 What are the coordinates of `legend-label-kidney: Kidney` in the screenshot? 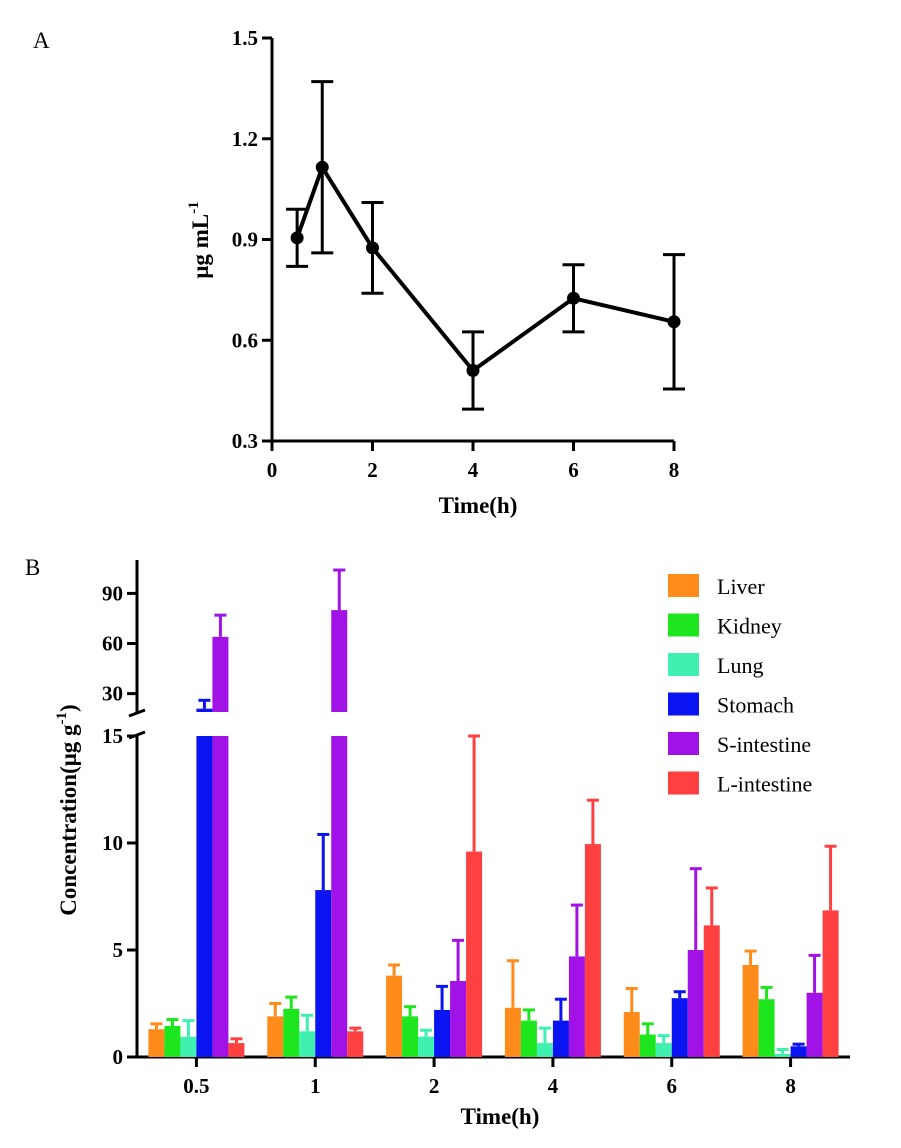 It's located at (749, 626).